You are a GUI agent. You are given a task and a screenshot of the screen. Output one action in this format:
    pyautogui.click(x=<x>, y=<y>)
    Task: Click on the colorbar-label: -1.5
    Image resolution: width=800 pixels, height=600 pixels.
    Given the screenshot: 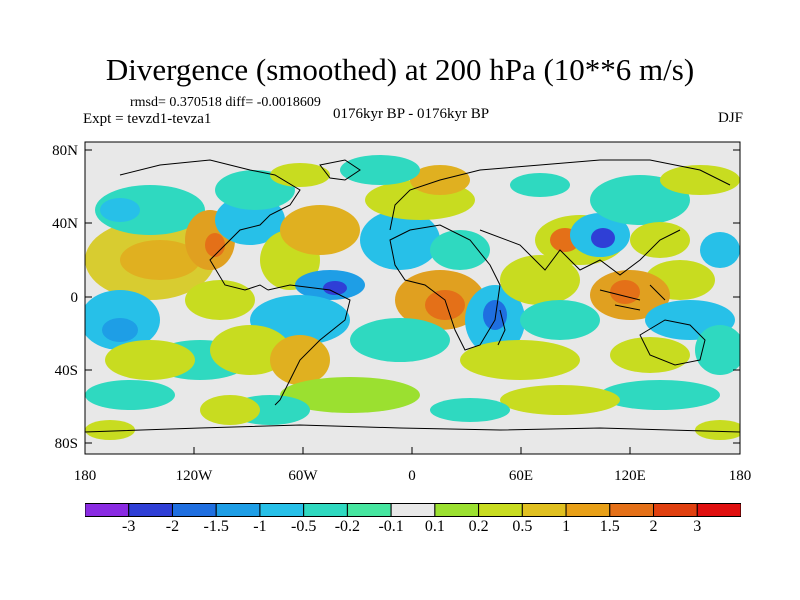 What is the action you would take?
    pyautogui.click(x=216, y=526)
    